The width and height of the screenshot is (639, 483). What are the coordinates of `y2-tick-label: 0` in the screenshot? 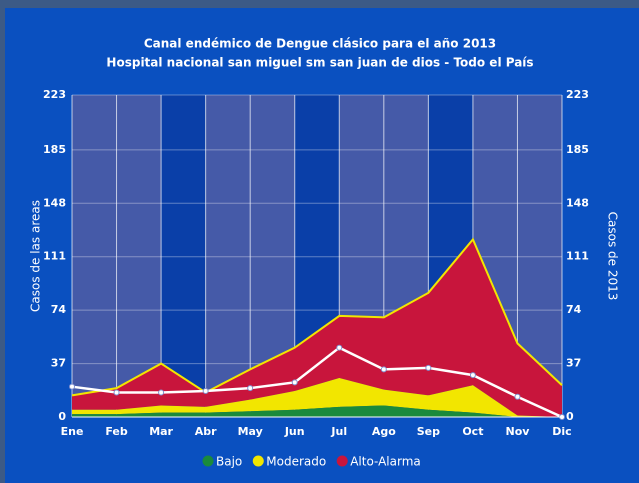 It's located at (570, 416).